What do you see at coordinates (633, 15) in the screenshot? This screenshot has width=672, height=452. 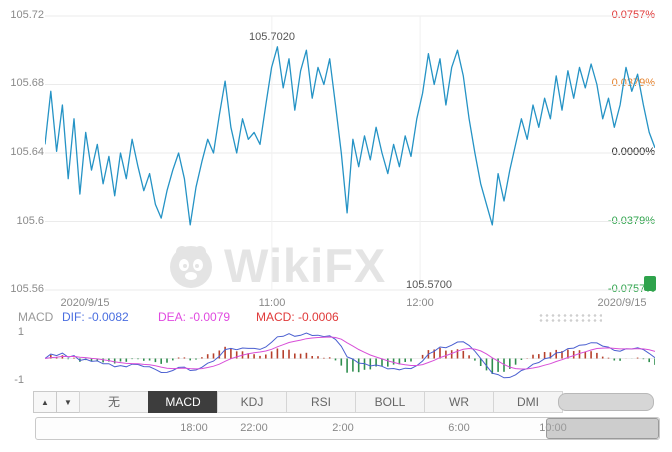 I see `percent-axis-label: 0.0757%` at bounding box center [633, 15].